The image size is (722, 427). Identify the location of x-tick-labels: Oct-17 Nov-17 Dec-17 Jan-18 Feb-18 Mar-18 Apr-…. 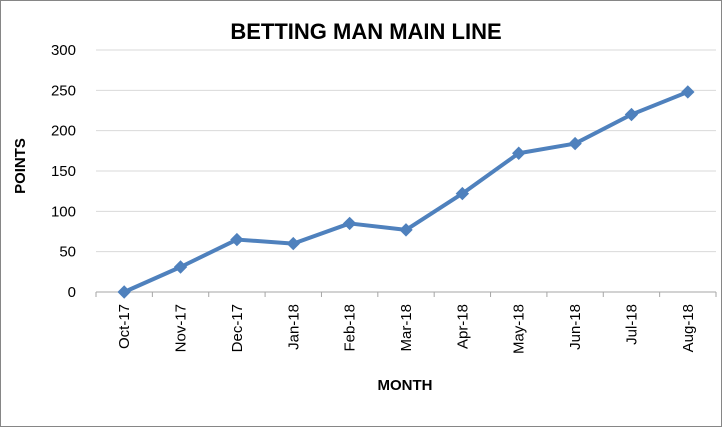
(406, 329).